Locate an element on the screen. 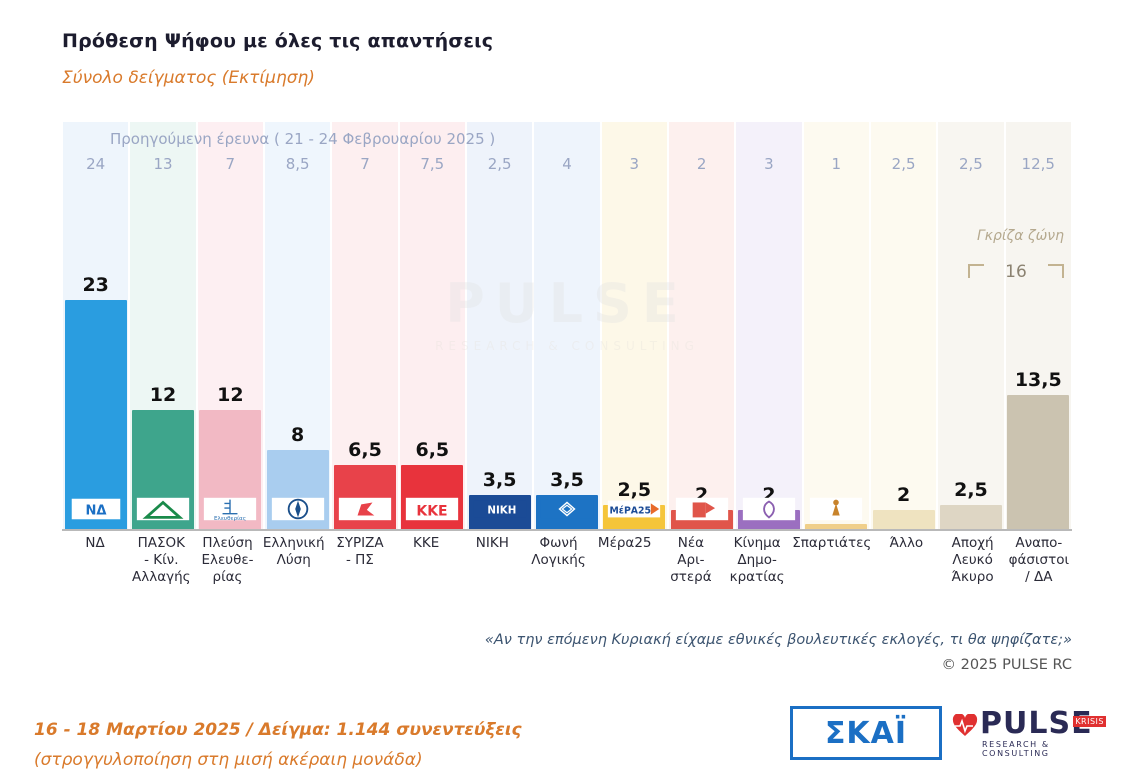 This screenshot has width=1130, height=784. bar-value-label: 13,5 is located at coordinates (1038, 380).